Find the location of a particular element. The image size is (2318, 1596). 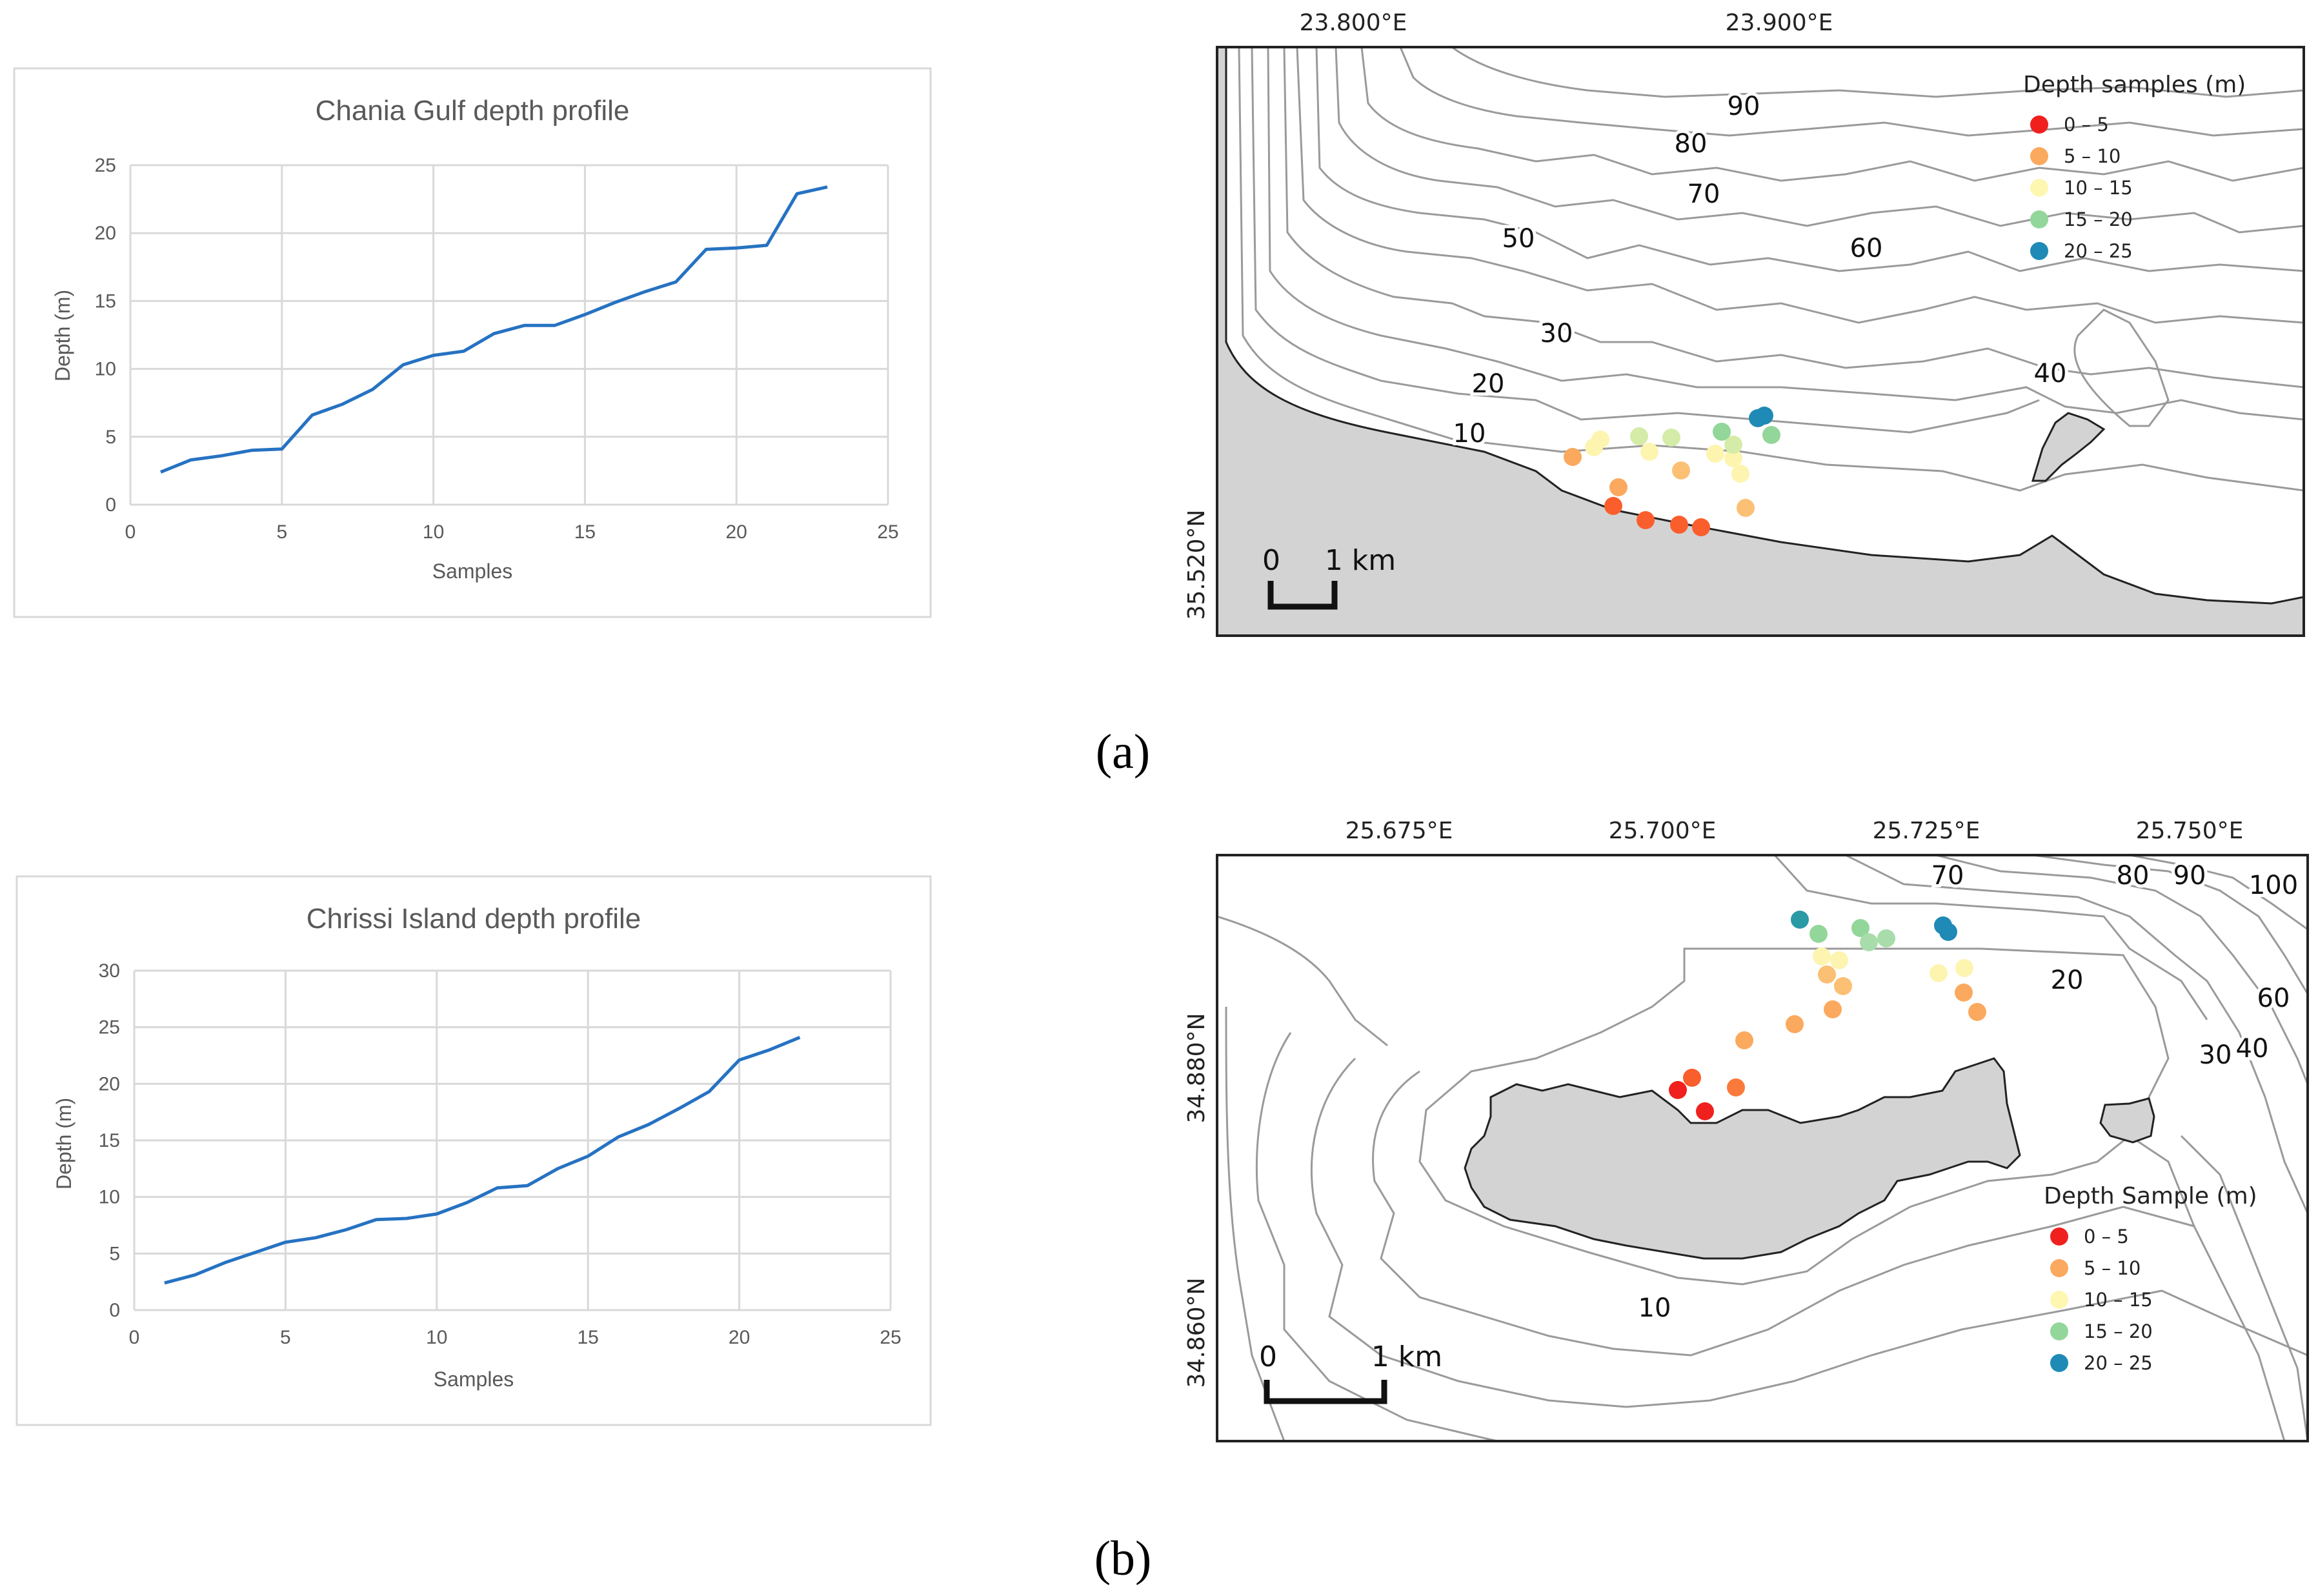

chart-title: Chrissi Island depth profile is located at coordinates (474, 919).